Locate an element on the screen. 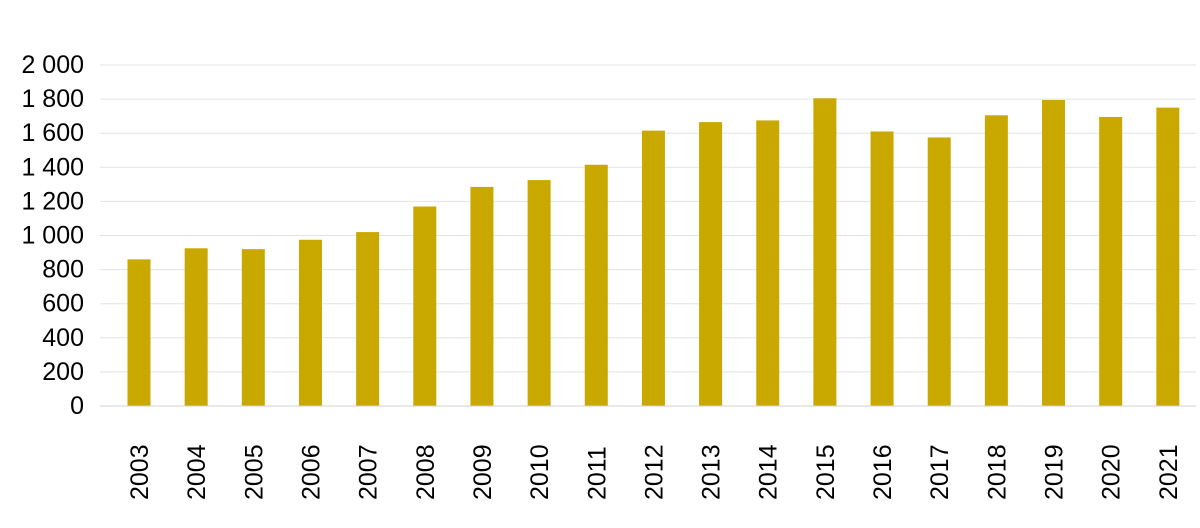  bar-2007 is located at coordinates (368, 319).